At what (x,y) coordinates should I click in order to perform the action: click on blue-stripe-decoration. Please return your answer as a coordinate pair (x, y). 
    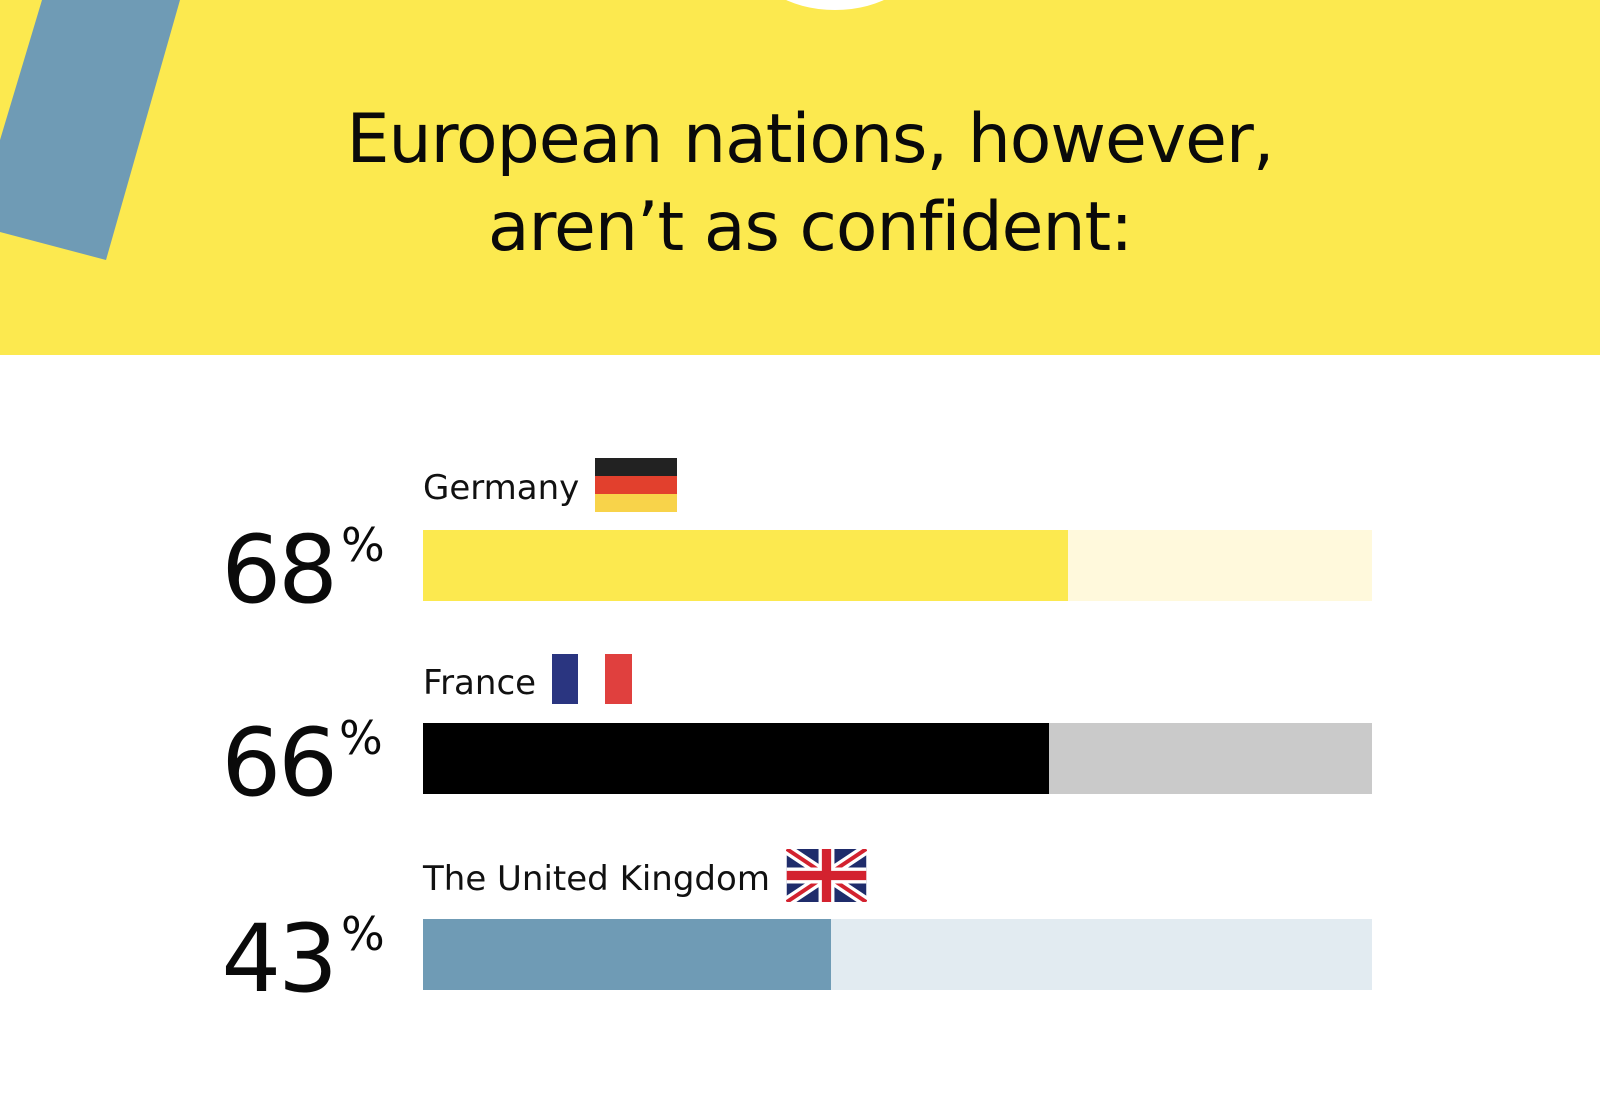
    Looking at the image, I should click on (90, 130).